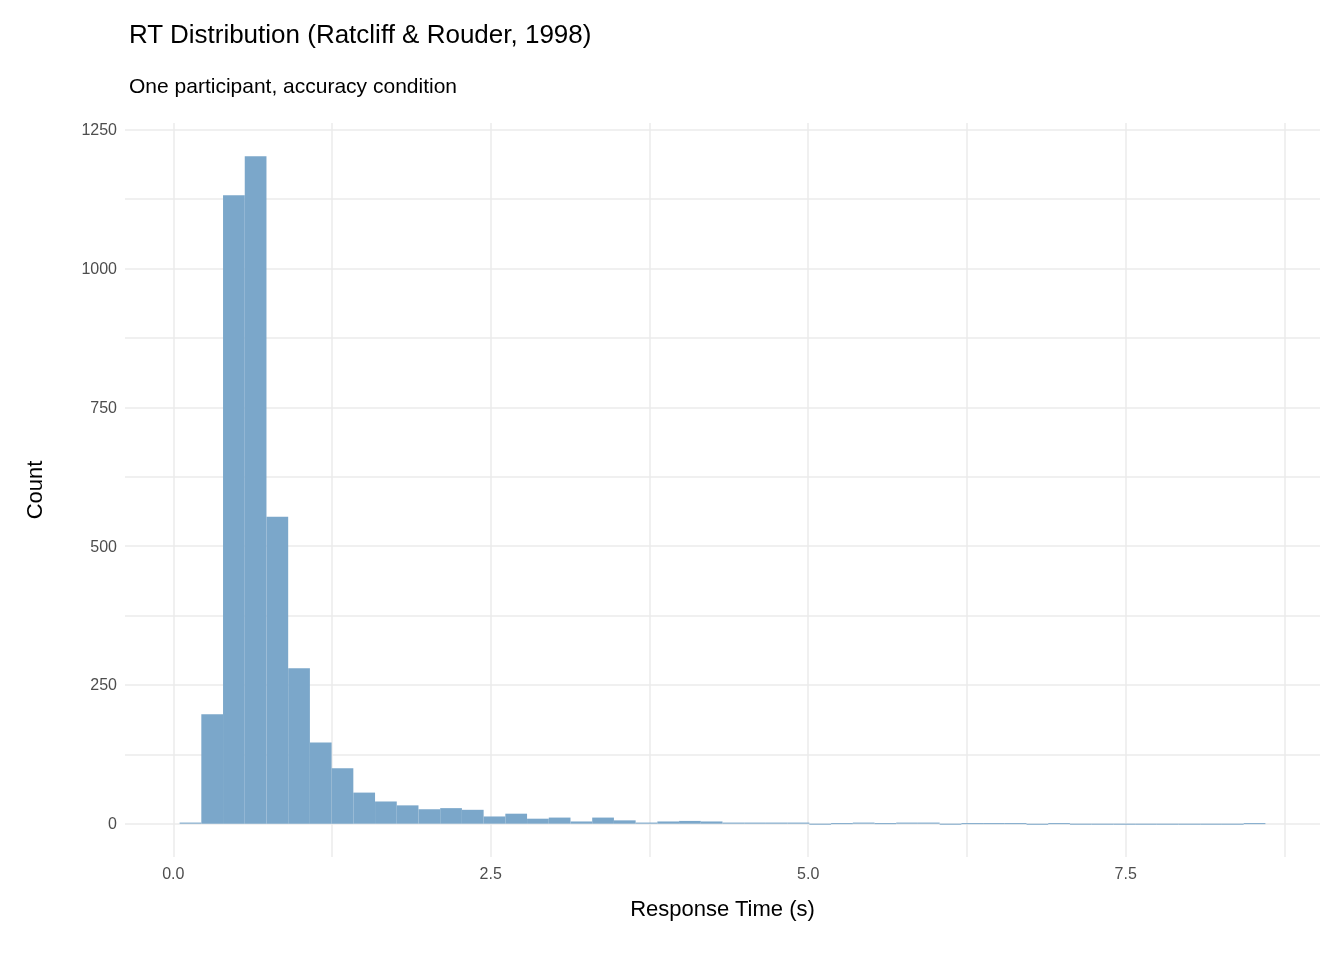 The width and height of the screenshot is (1344, 960). I want to click on y-tick-label: 0, so click(113, 824).